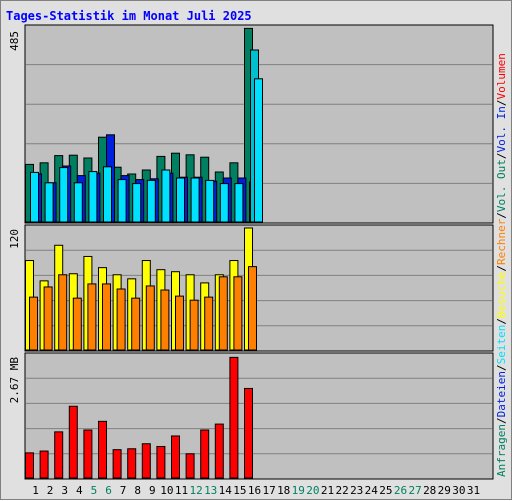 The image size is (512, 501). Describe the element at coordinates (50, 490) in the screenshot. I see `x-tick-label-day-2: 2` at that location.